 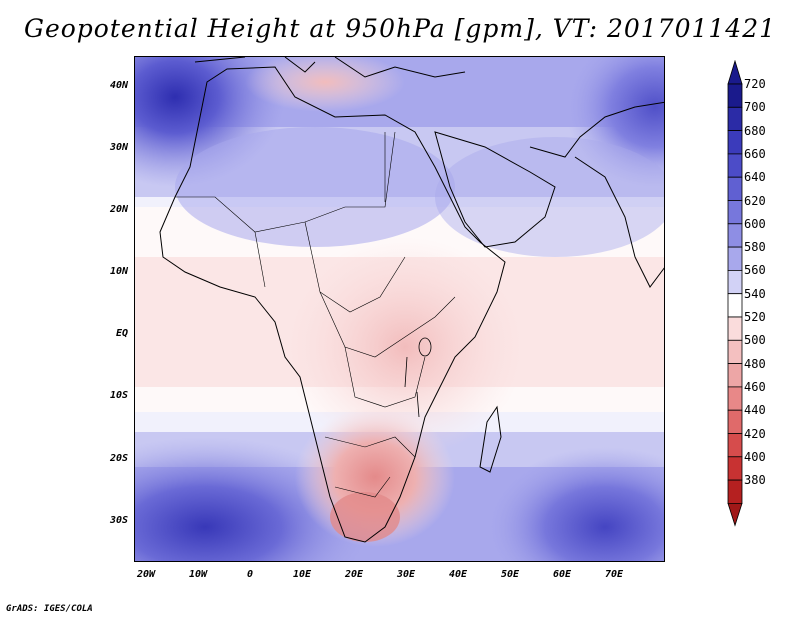 I want to click on colorbar-label-460: 460, so click(x=755, y=386).